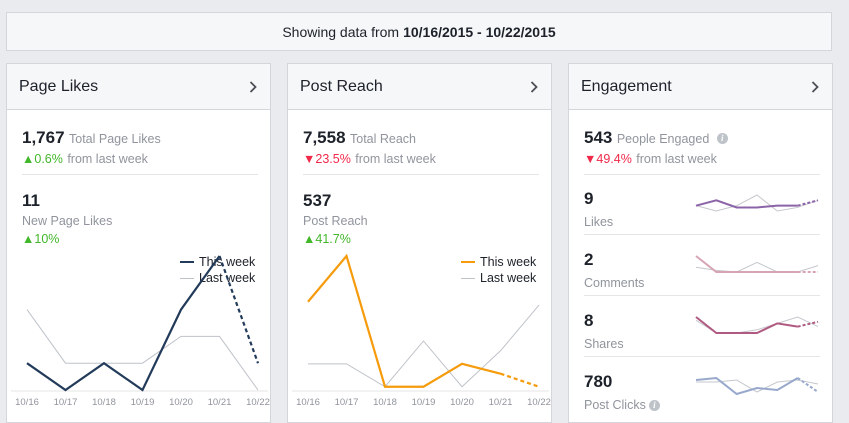  I want to click on legend-label: This week, so click(508, 262).